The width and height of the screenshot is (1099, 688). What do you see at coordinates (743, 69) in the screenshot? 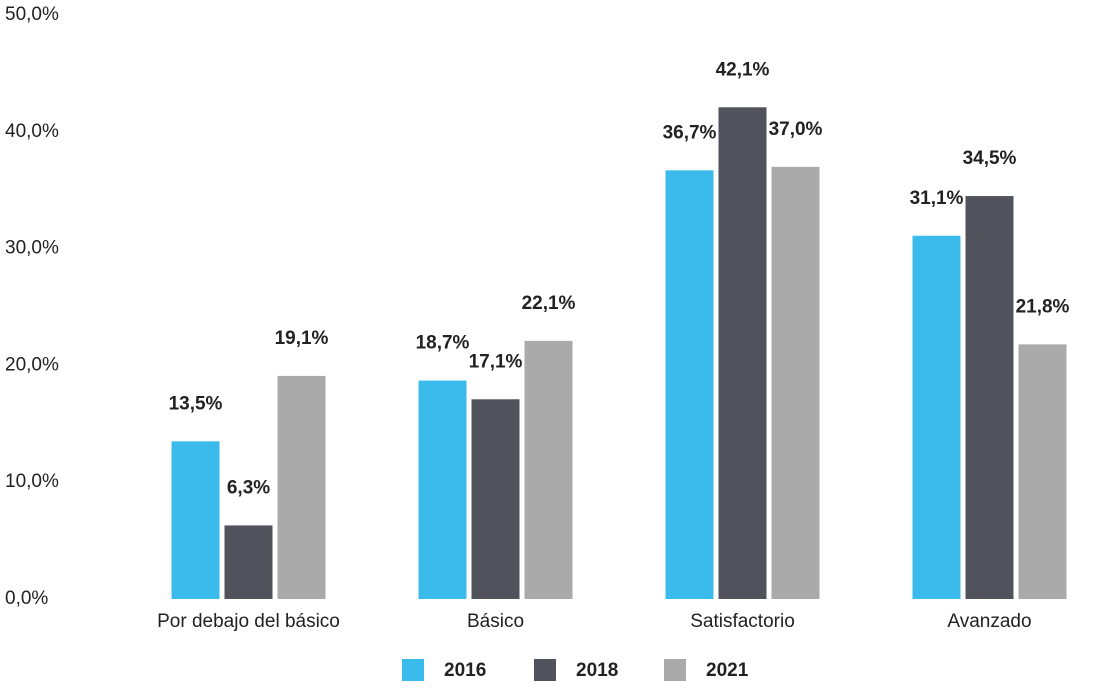
I see `value-label: 42,1%` at bounding box center [743, 69].